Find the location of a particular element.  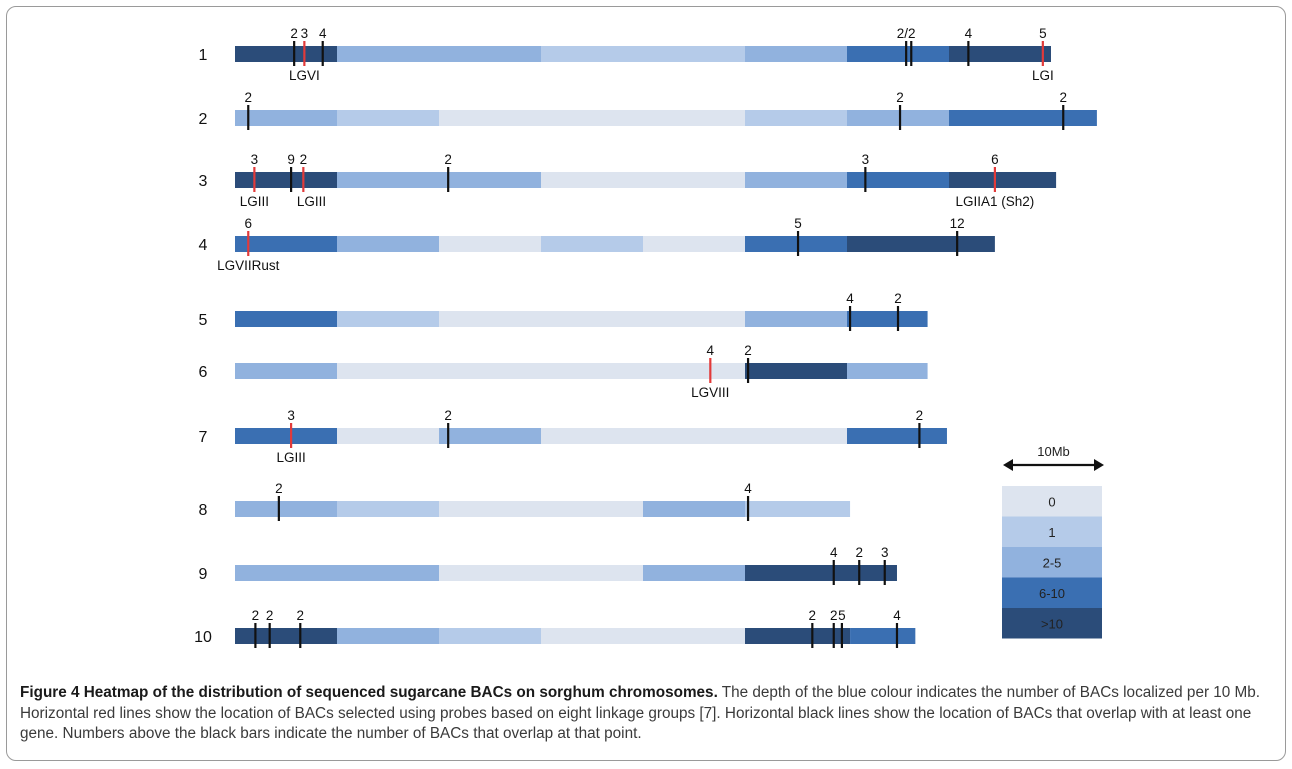

linkage-group-label: LGVI is located at coordinates (304, 75).